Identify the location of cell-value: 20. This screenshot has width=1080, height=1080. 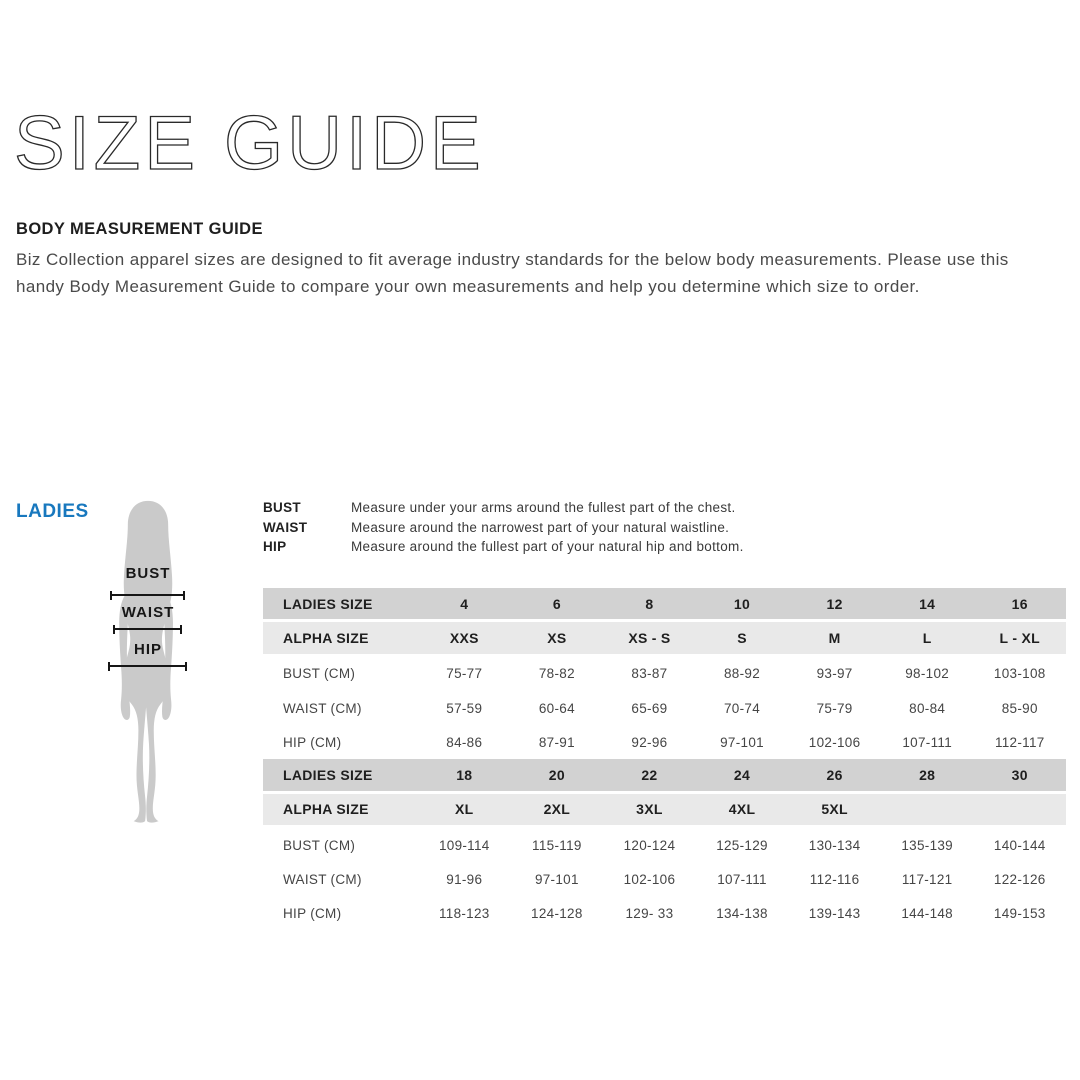
(556, 775).